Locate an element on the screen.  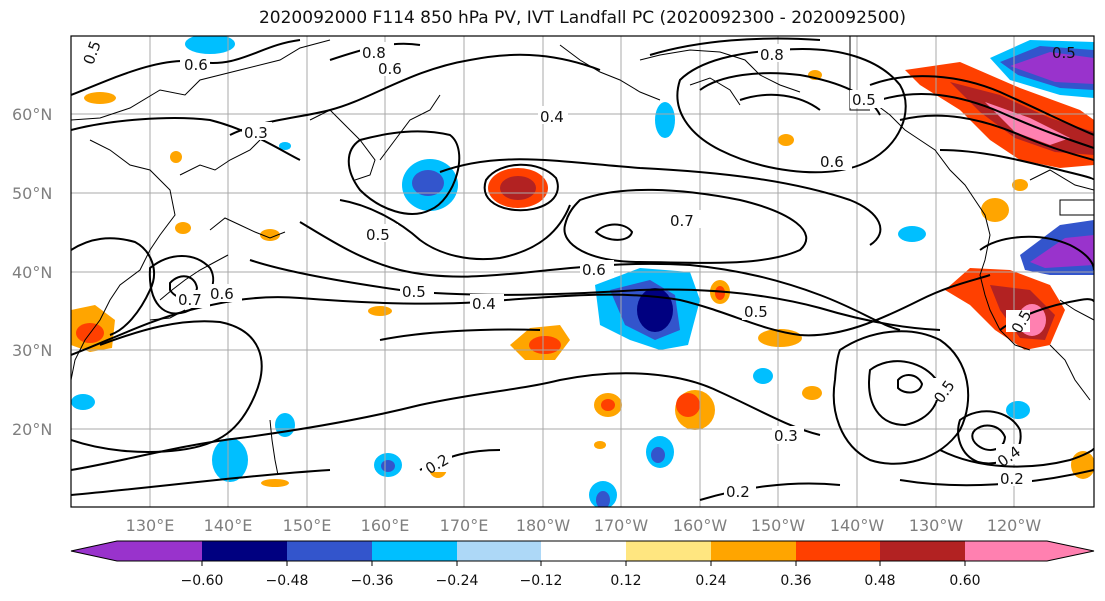
colorbar-tick-label: 0.60 is located at coordinates (964, 581).